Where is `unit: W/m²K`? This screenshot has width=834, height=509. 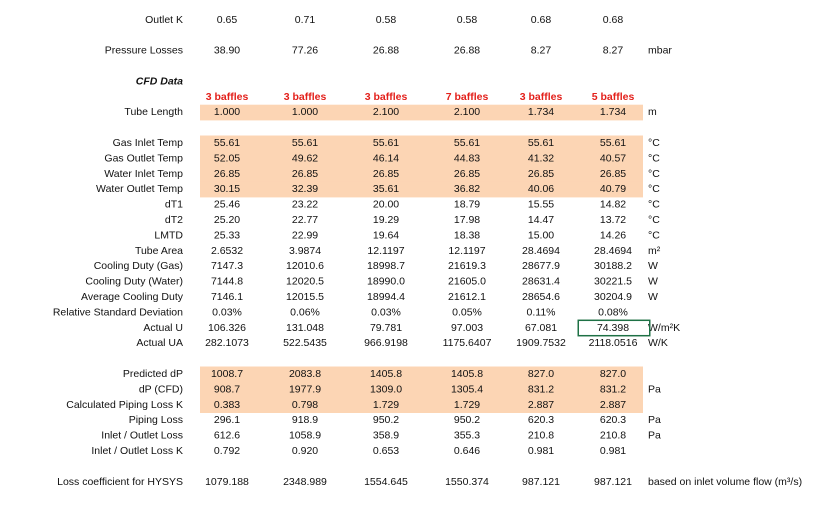
unit: W/m²K is located at coordinates (664, 328).